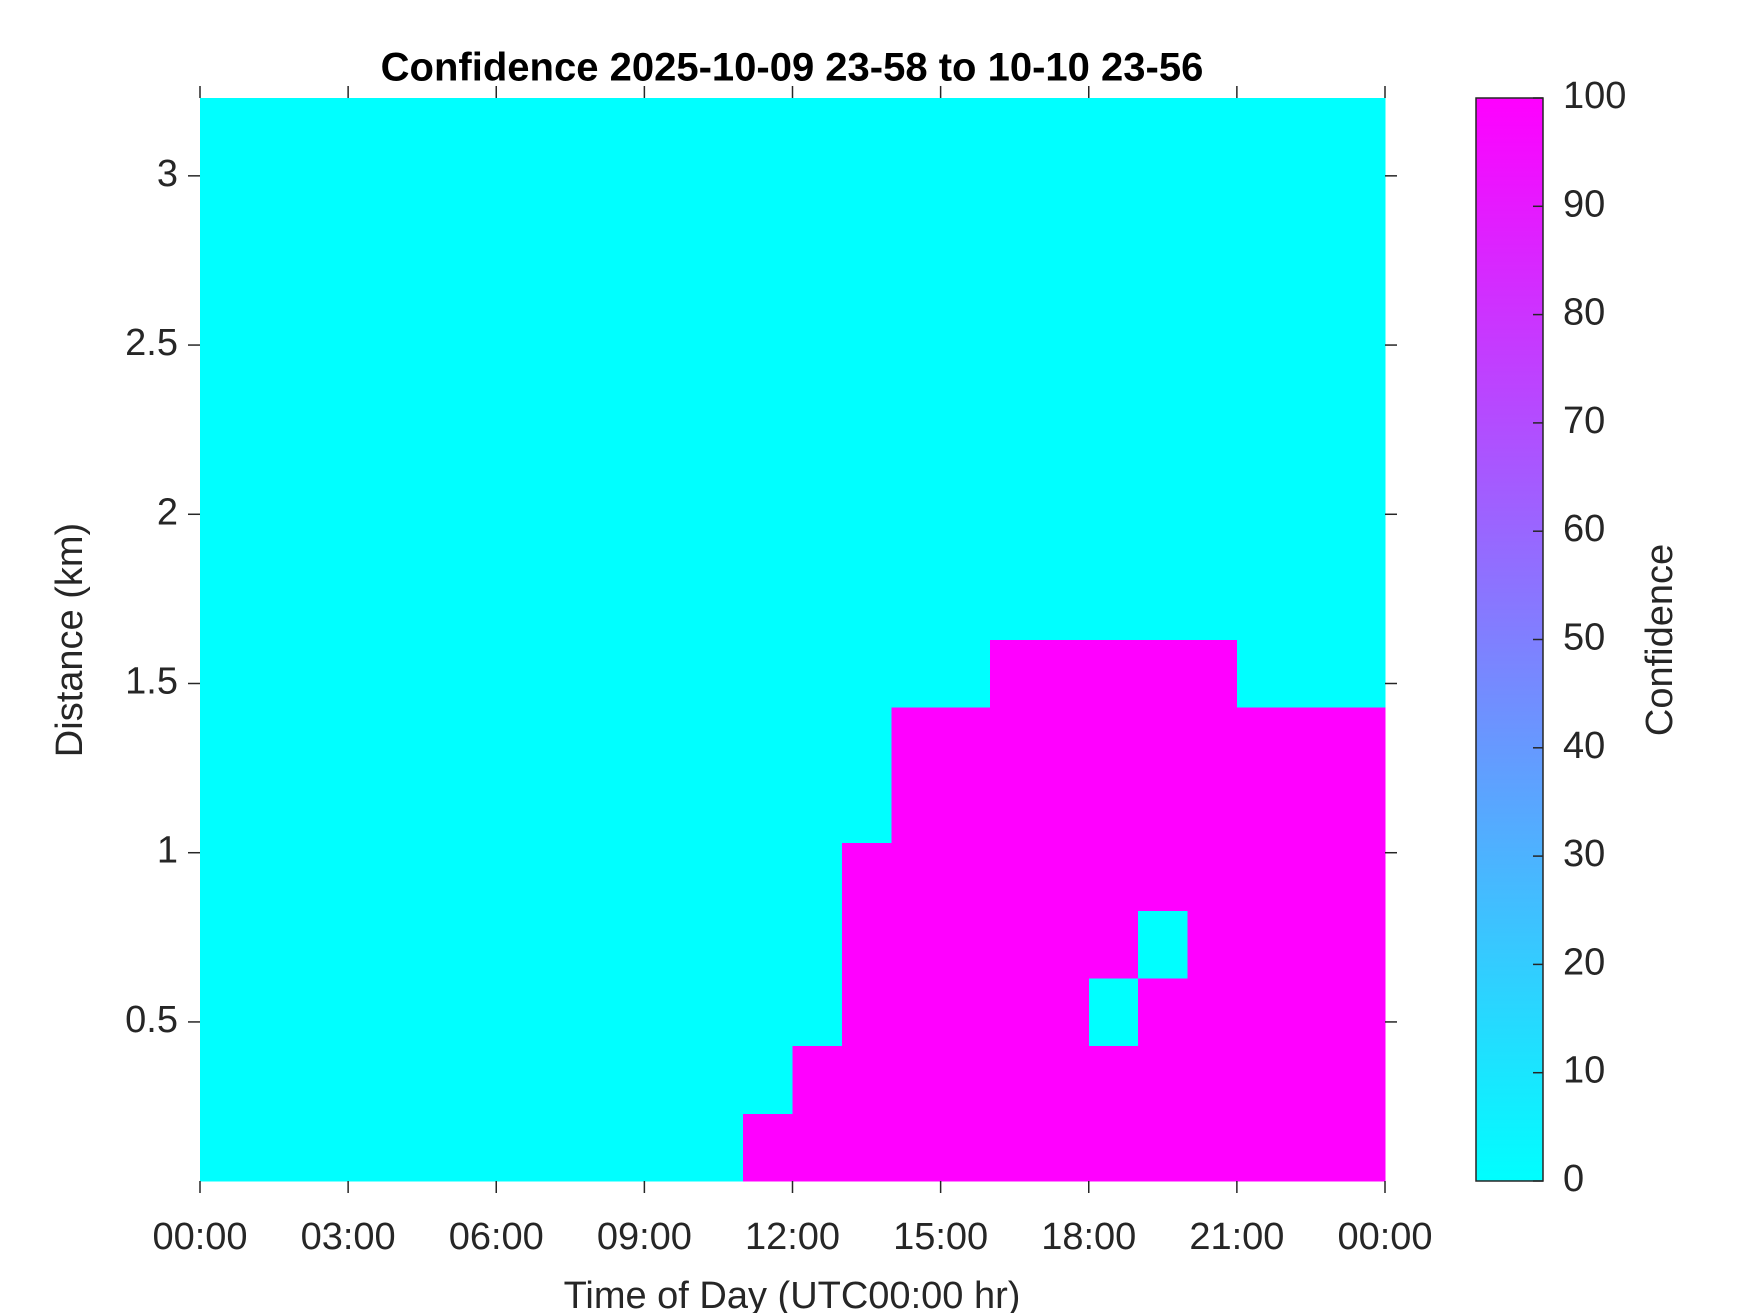  Describe the element at coordinates (1584, 204) in the screenshot. I see `colorbar-tick-label: 90` at that location.